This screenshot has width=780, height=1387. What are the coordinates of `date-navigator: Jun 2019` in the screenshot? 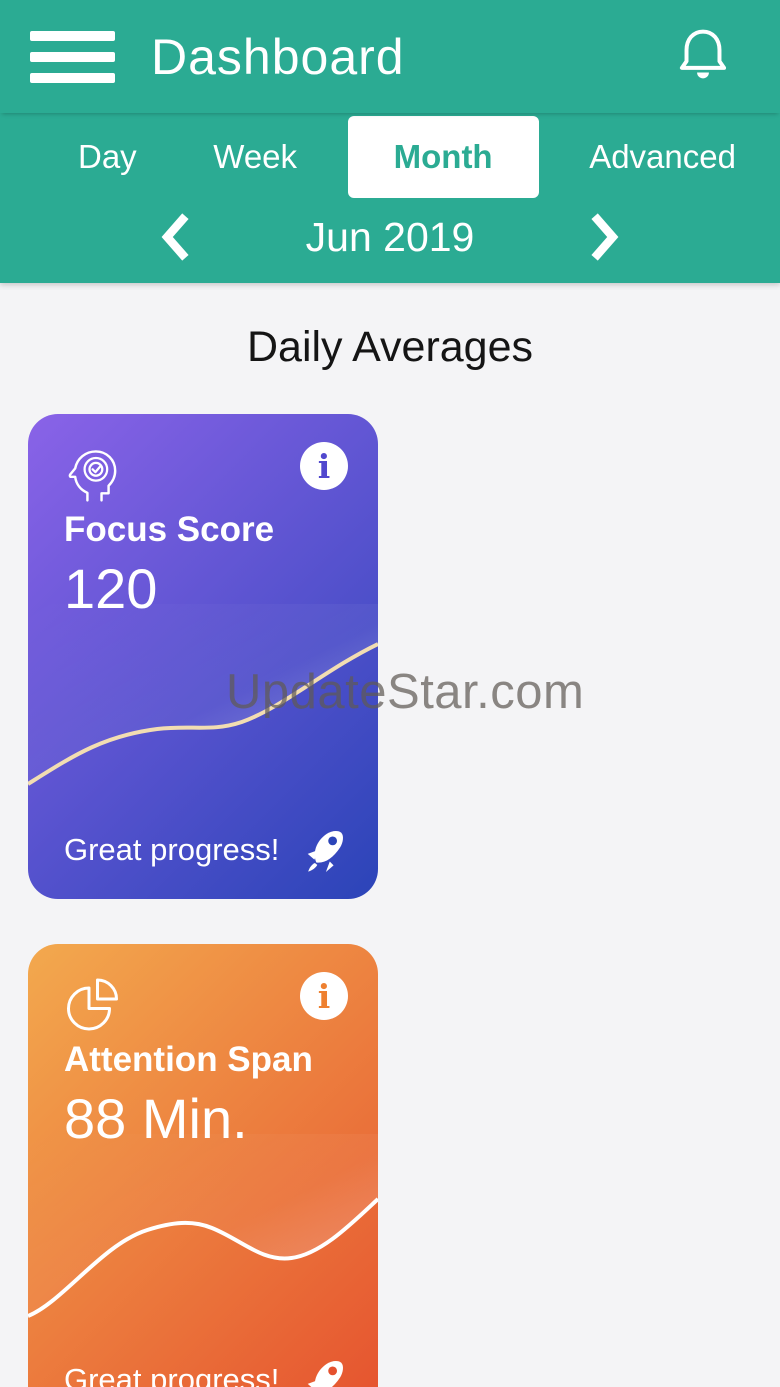 It's located at (390, 237).